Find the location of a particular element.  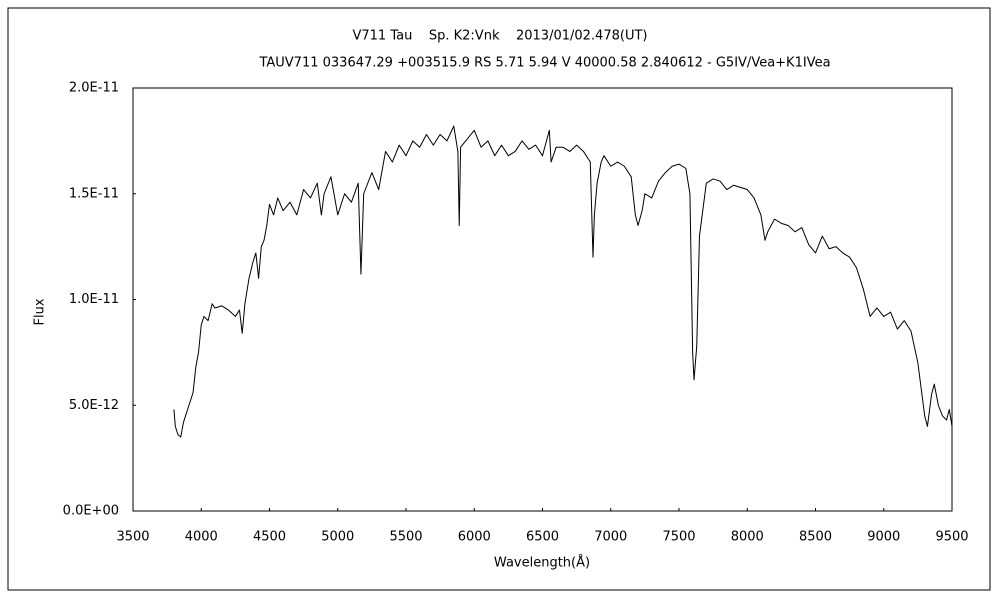

x-tick-label: 9000 is located at coordinates (883, 537).